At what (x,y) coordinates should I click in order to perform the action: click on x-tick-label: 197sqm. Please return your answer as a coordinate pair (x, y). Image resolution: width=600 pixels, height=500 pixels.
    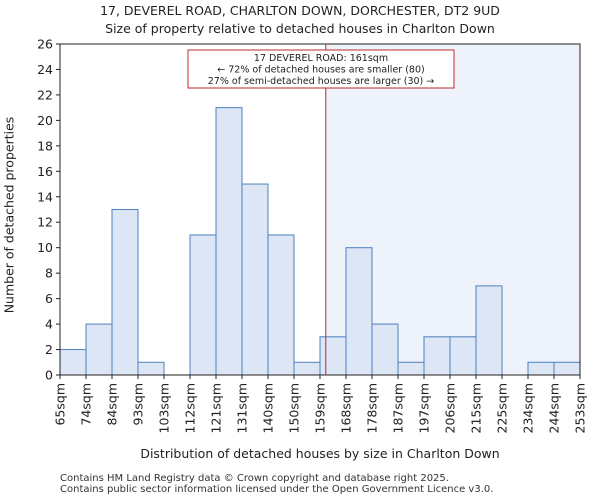
    Looking at the image, I should click on (424, 408).